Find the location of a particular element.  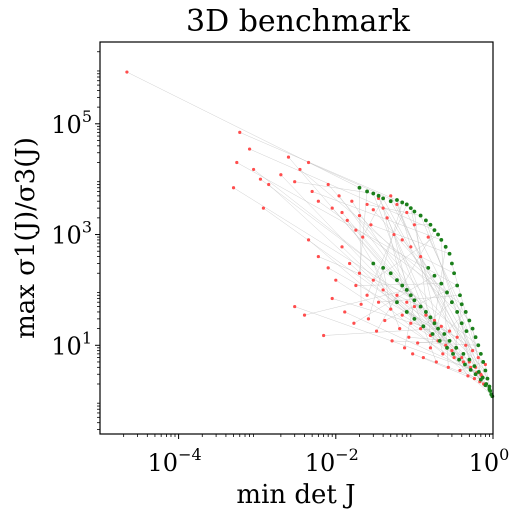

chart-title: 3D benchmark is located at coordinates (298, 21).